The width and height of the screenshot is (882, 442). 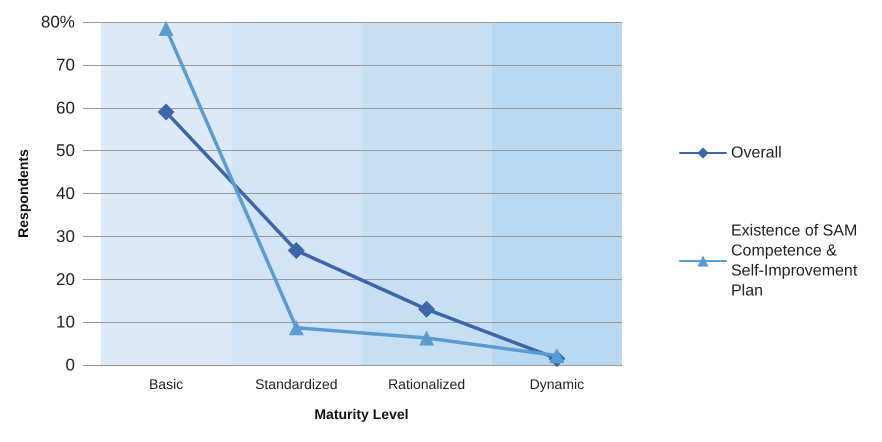 I want to click on legend-label: Existence of SAM Competence & Self-Improvement Plan, so click(x=796, y=261).